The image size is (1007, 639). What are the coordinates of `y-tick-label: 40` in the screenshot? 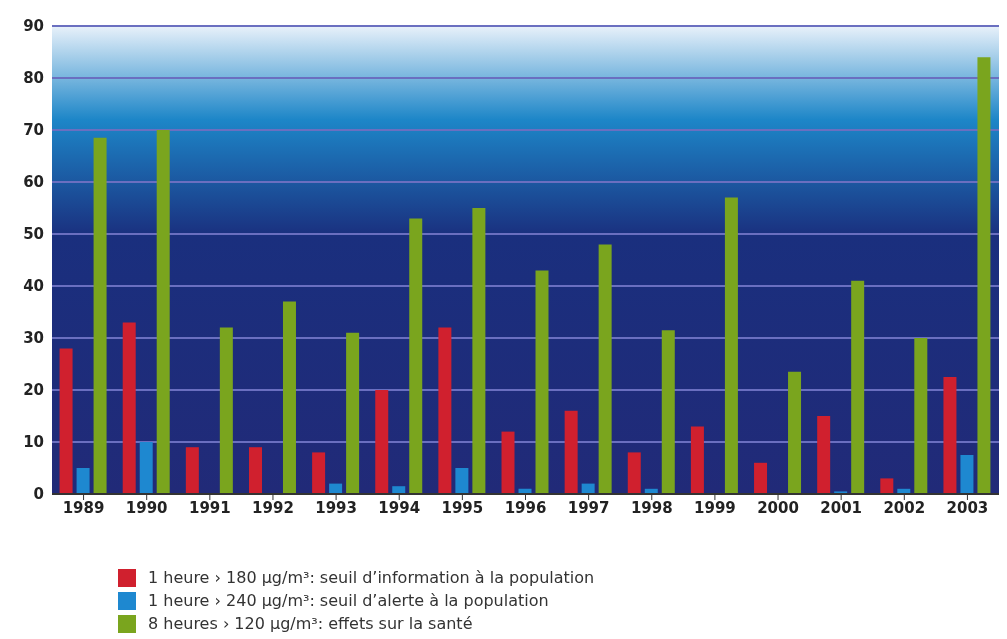 It's located at (33, 286).